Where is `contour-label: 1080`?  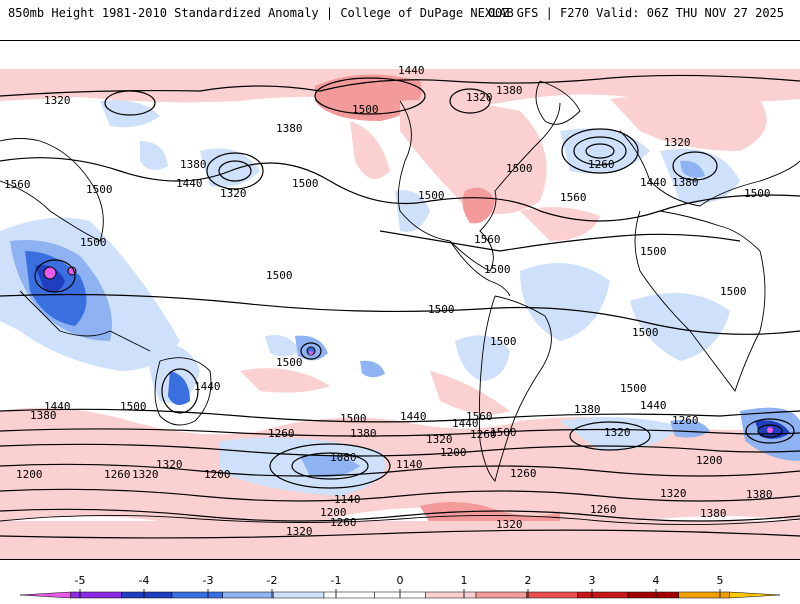 contour-label: 1080 is located at coordinates (343, 457).